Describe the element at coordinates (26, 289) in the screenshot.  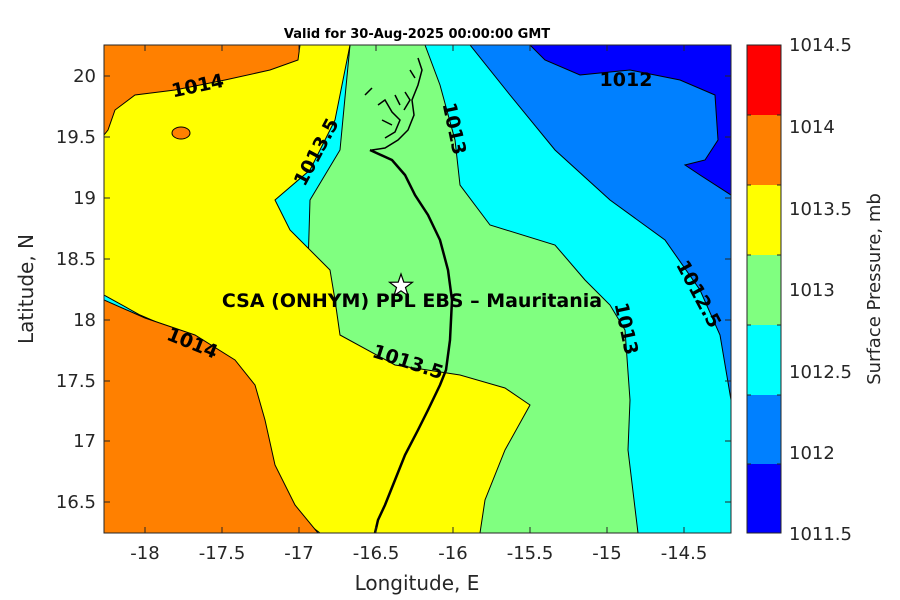
I see `y-axis-title: Latitude, N` at that location.